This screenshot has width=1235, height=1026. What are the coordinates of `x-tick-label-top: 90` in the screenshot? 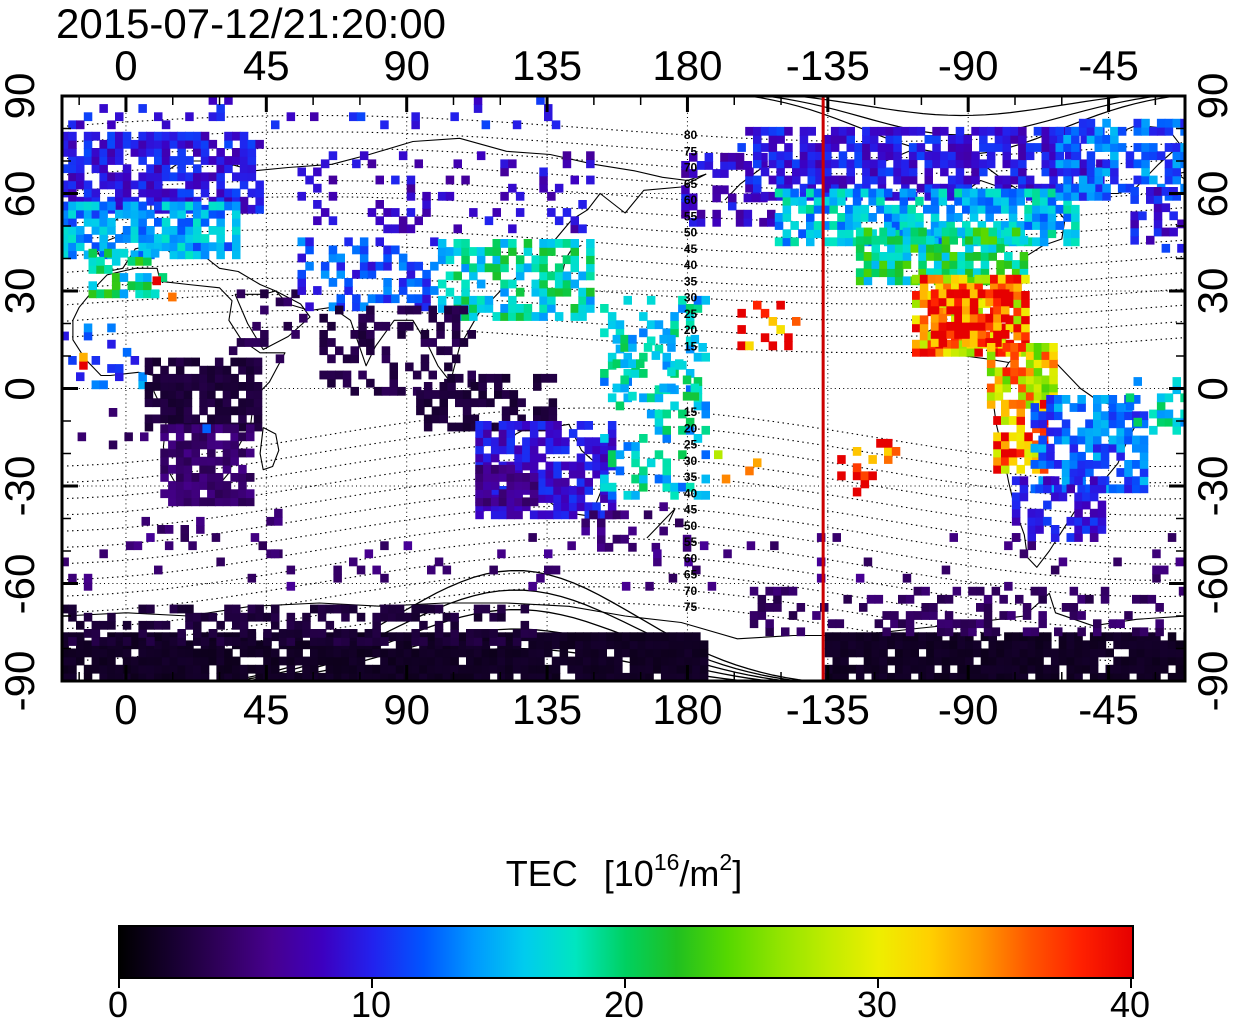 It's located at (407, 65).